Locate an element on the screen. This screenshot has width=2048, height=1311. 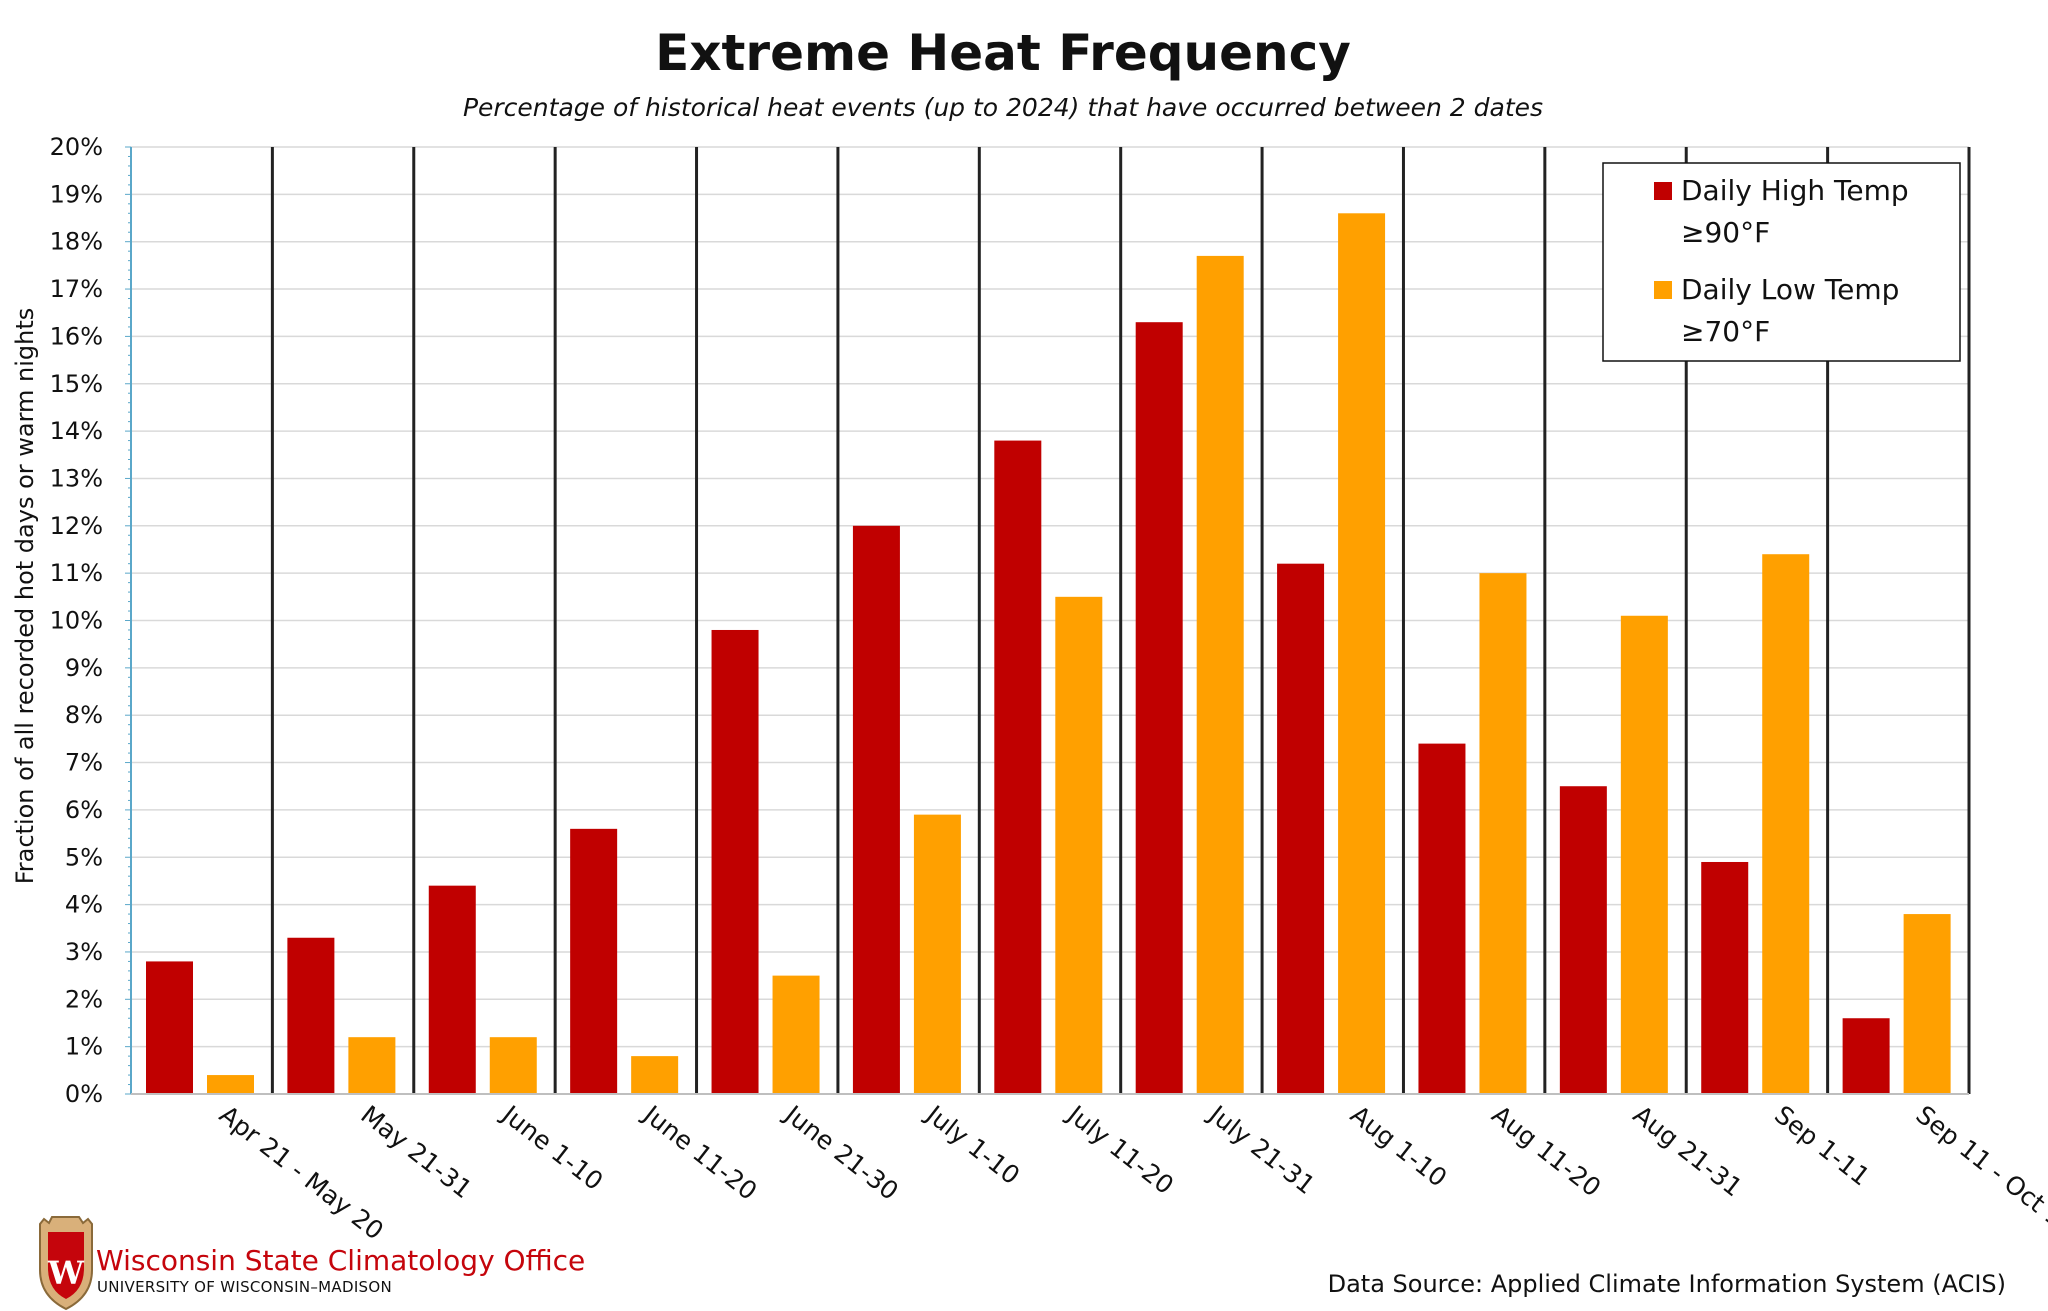
org-name: Wisconsin State Climatology Office is located at coordinates (340, 1260).